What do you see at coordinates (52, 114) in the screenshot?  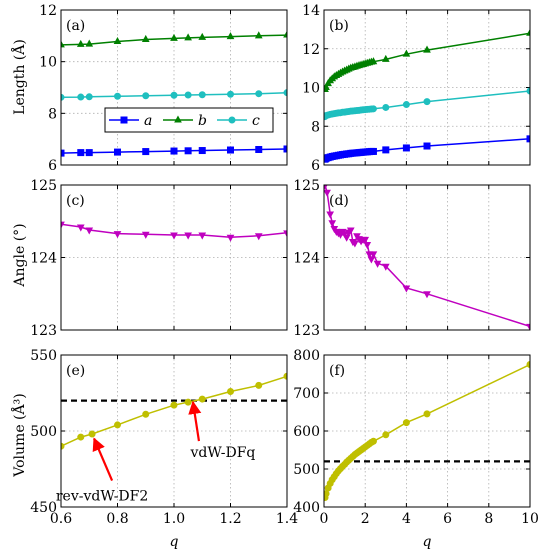 I see `ytick-label: 8` at bounding box center [52, 114].